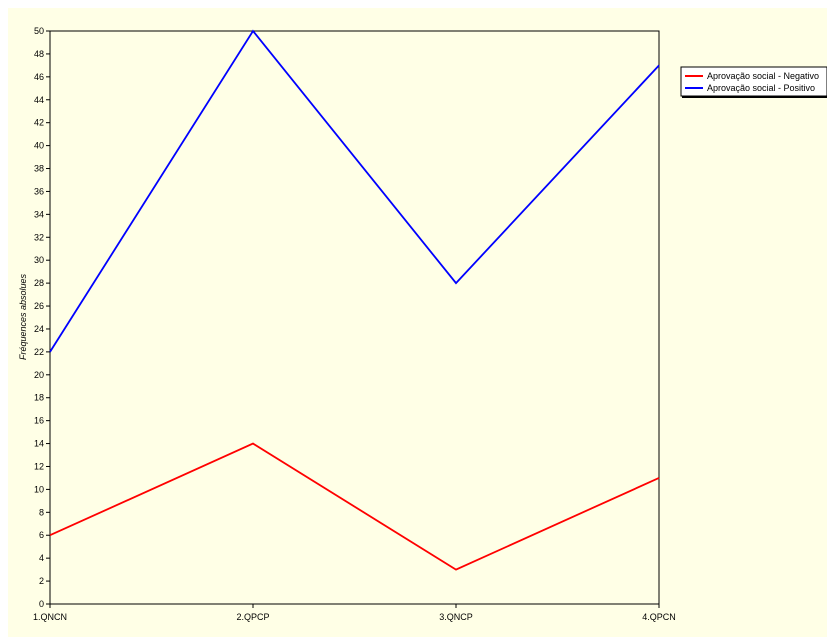 Image resolution: width=827 pixels, height=642 pixels. I want to click on y-tick-label: 14, so click(39, 444).